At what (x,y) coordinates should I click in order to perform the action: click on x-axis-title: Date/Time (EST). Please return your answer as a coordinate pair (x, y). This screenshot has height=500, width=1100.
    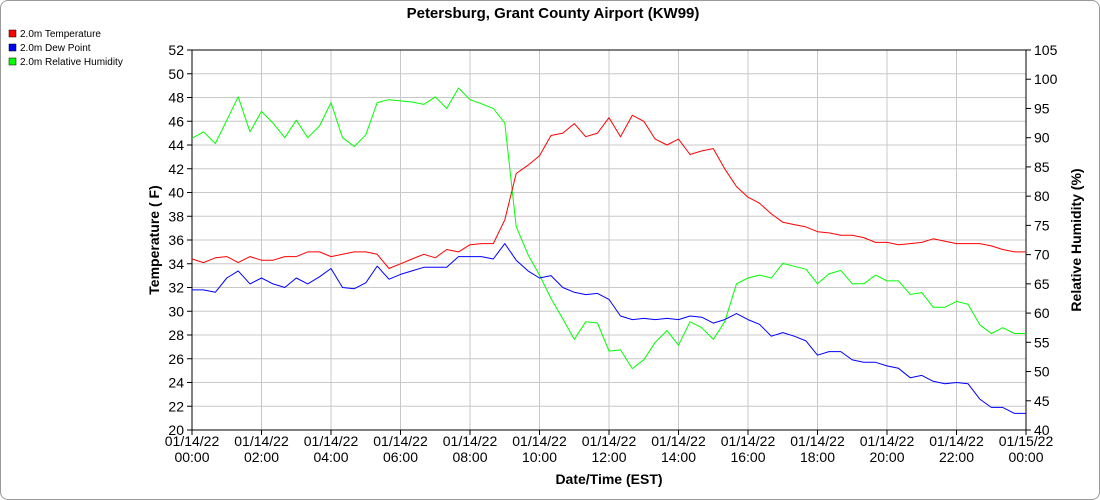
    Looking at the image, I should click on (608, 479).